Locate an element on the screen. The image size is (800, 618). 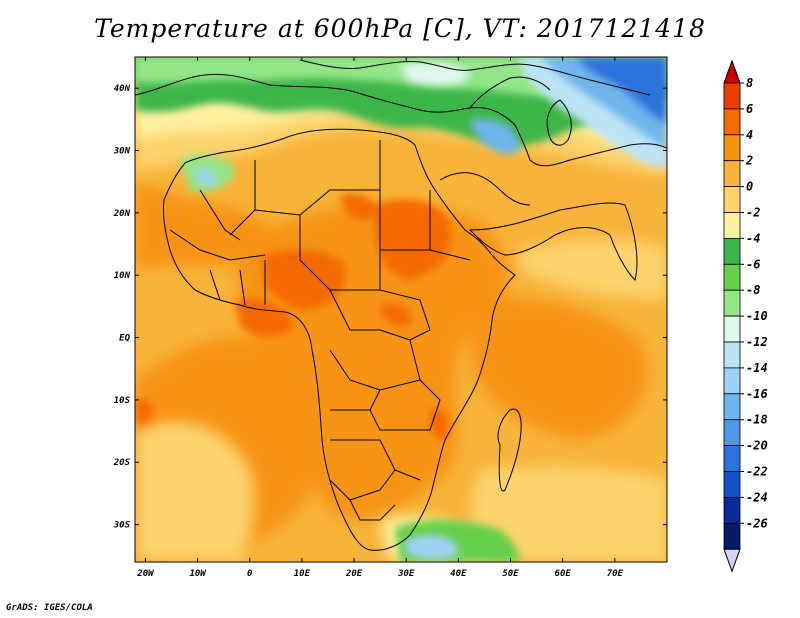
y-tick-label: 30S is located at coordinates (122, 526).